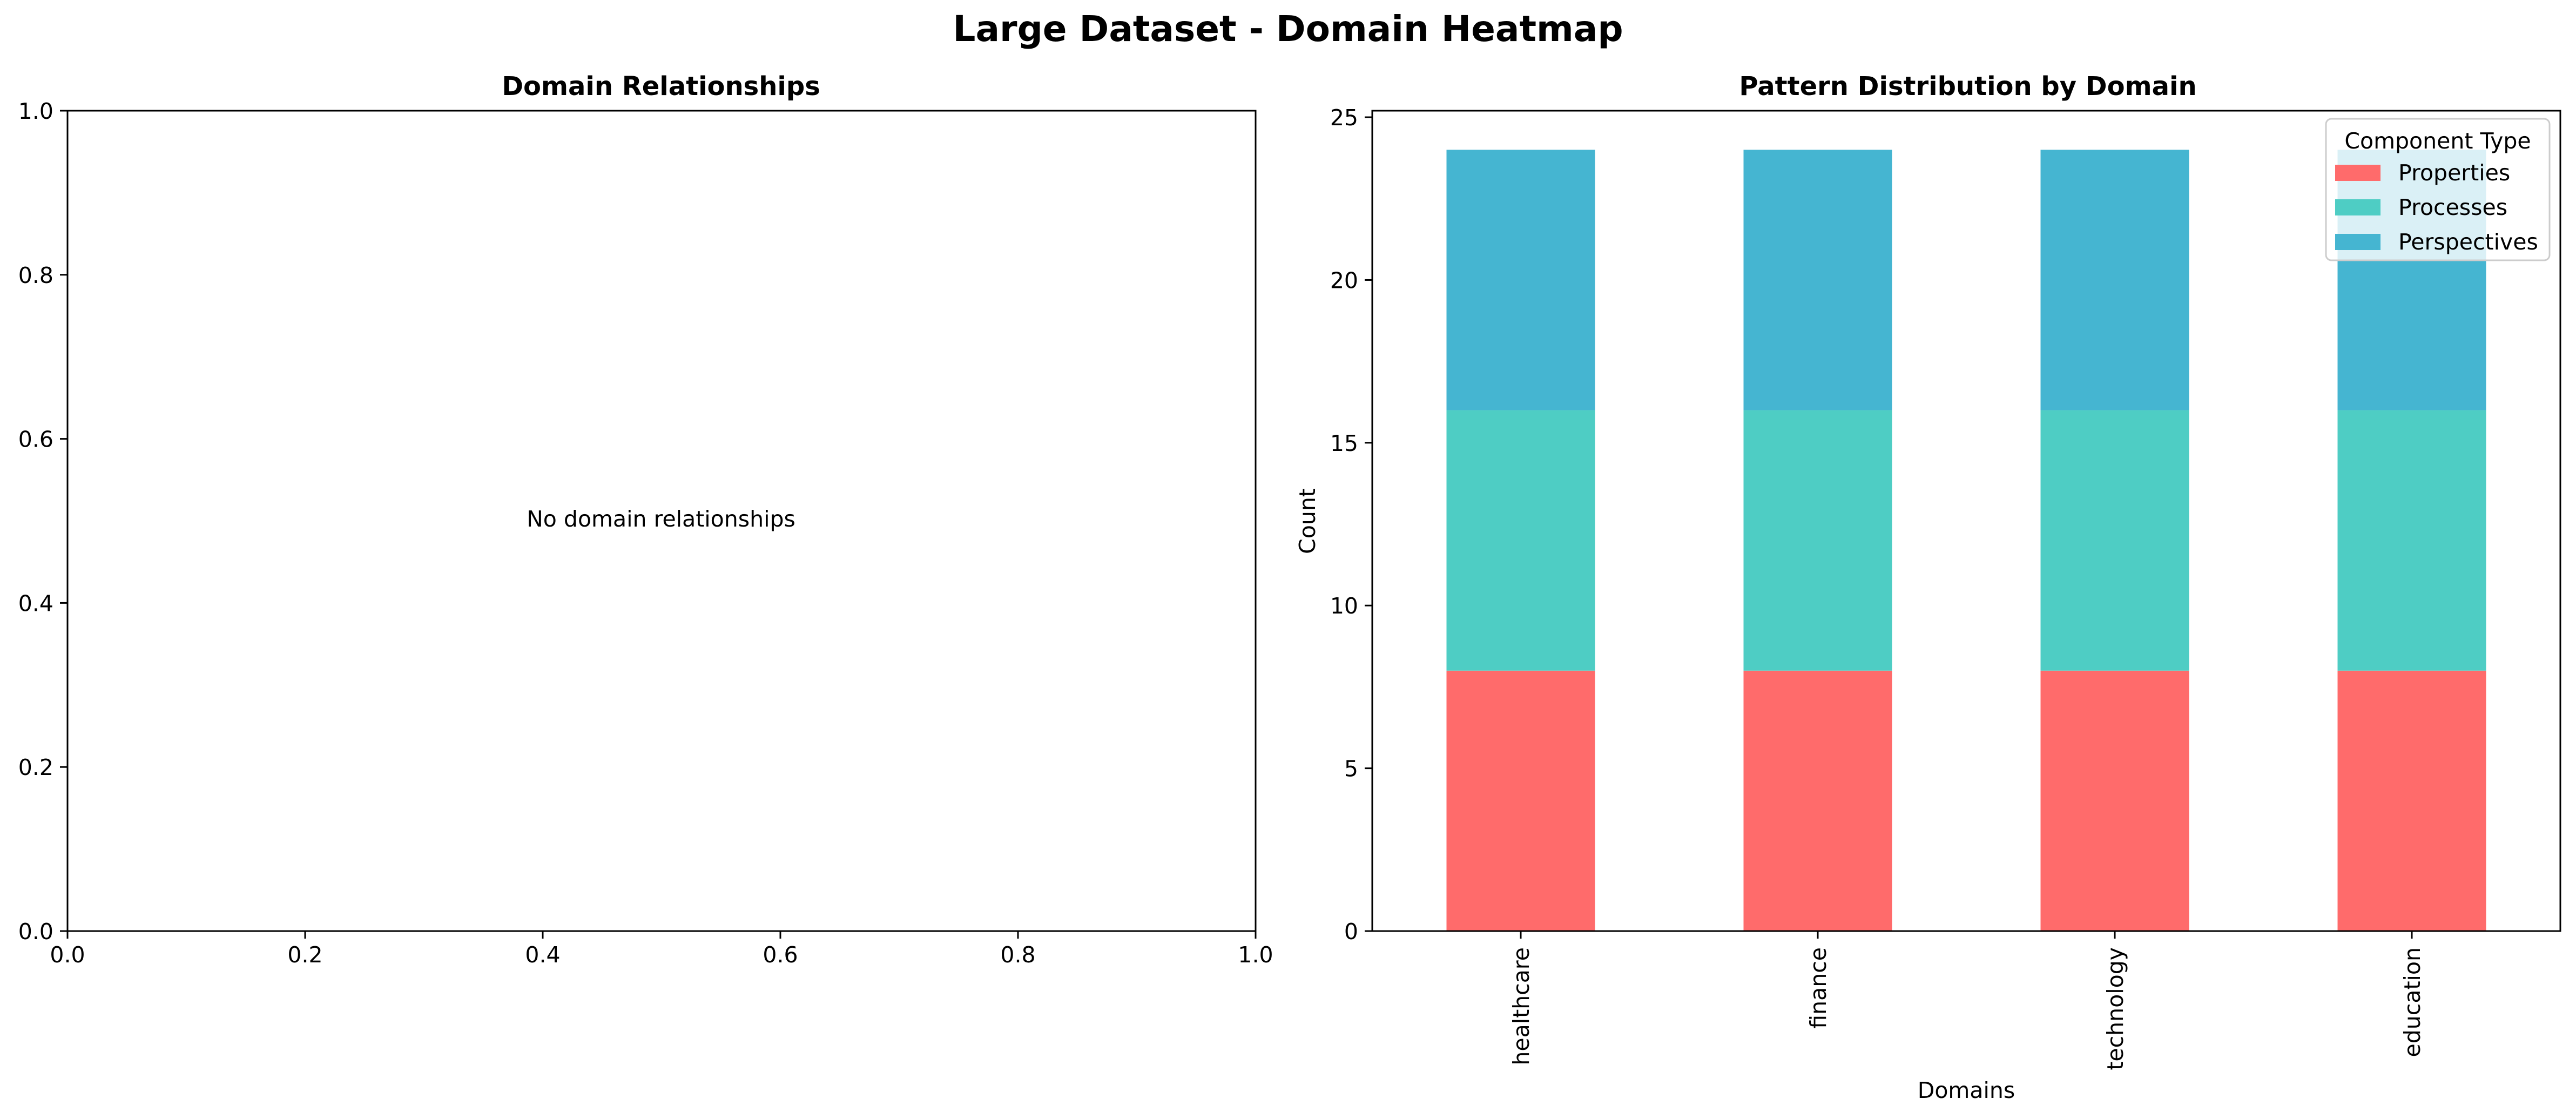 This screenshot has height=1119, width=2576. Describe the element at coordinates (1307, 521) in the screenshot. I see `right-y-axis-label: Count` at that location.